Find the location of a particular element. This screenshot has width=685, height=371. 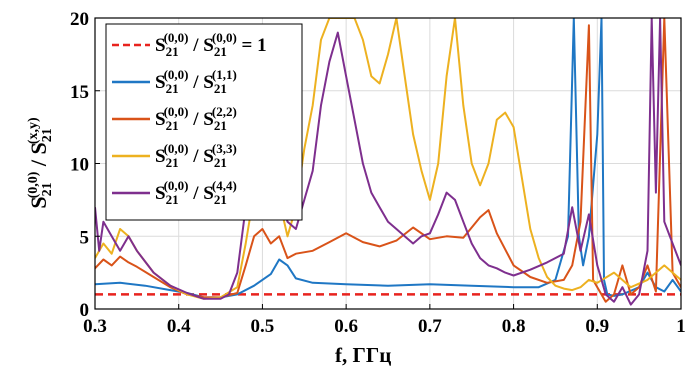

y-axis-label: S21(0,0) / S21(x,y) is located at coordinates (40, 163).